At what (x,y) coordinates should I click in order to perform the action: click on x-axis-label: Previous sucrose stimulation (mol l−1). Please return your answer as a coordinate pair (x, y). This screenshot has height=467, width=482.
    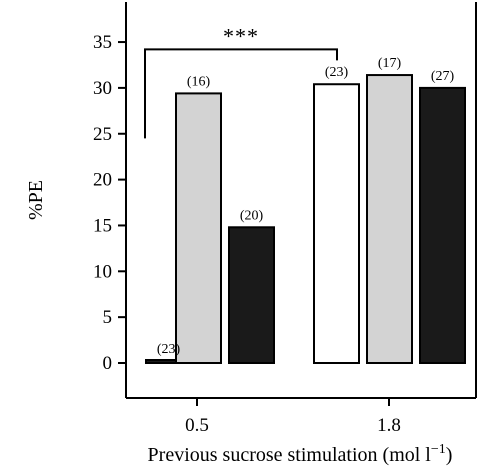
    Looking at the image, I should click on (300, 454).